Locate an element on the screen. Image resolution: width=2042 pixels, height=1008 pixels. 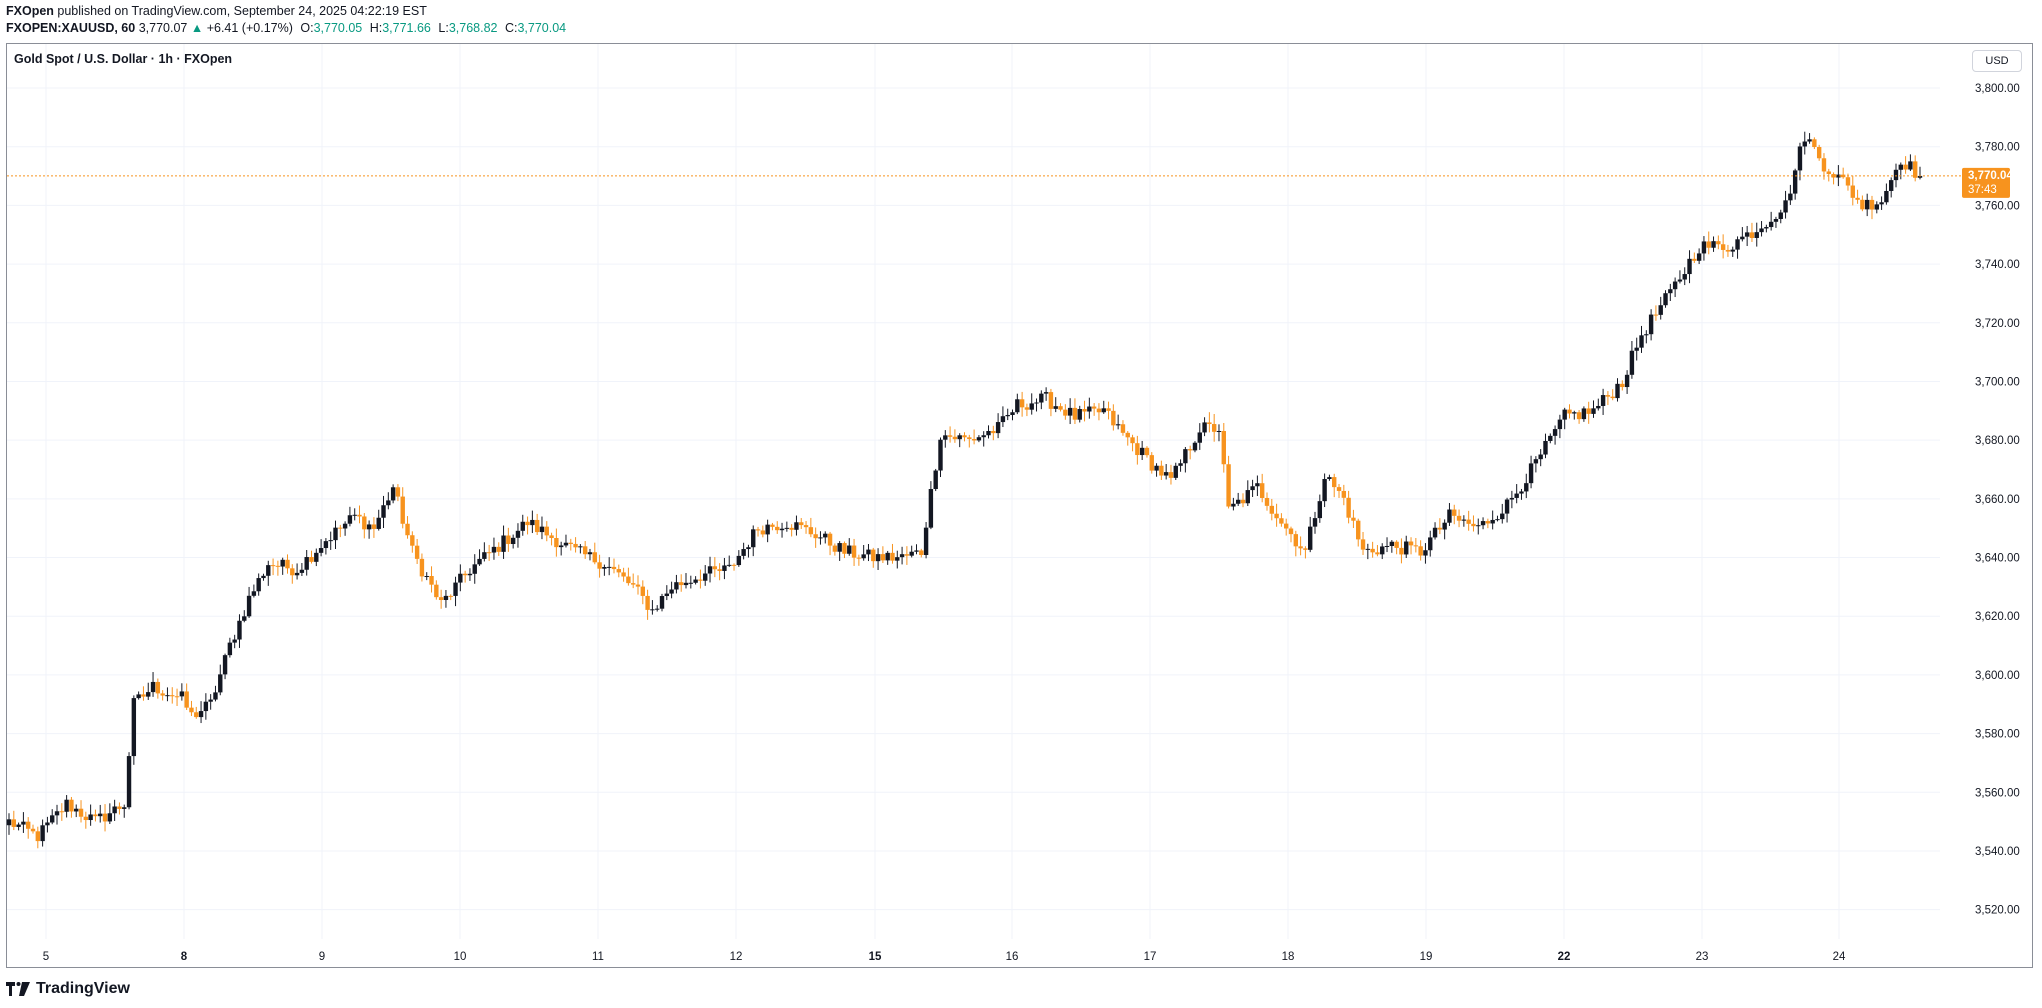
currency-button: USD is located at coordinates (1997, 61).